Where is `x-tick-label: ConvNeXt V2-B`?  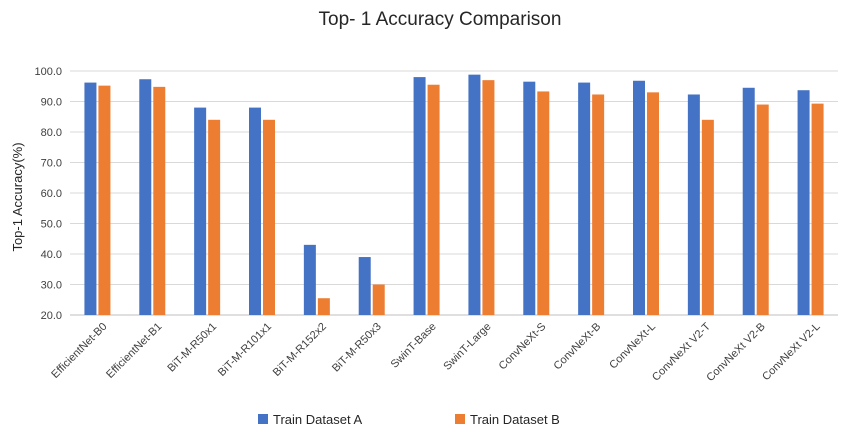
x-tick-label: ConvNeXt V2-B is located at coordinates (735, 352).